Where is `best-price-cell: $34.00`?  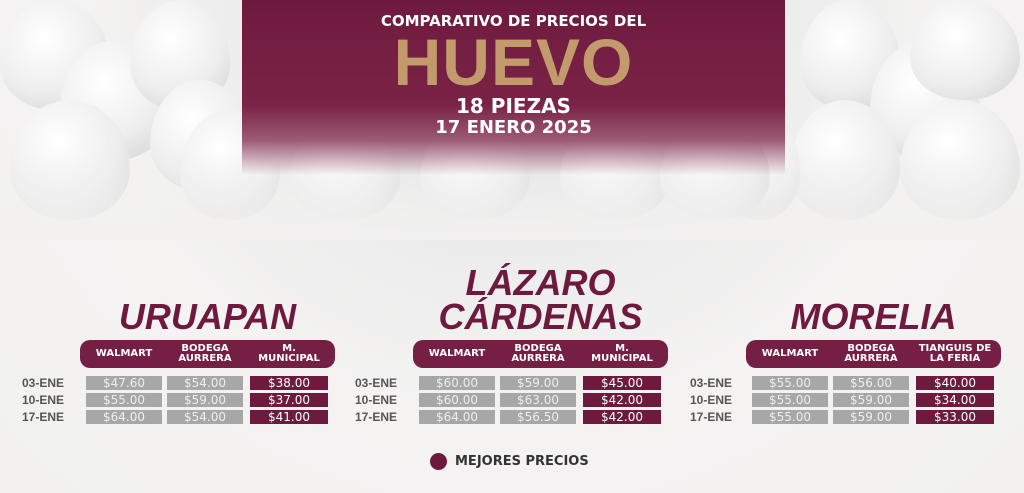 best-price-cell: $34.00 is located at coordinates (955, 400).